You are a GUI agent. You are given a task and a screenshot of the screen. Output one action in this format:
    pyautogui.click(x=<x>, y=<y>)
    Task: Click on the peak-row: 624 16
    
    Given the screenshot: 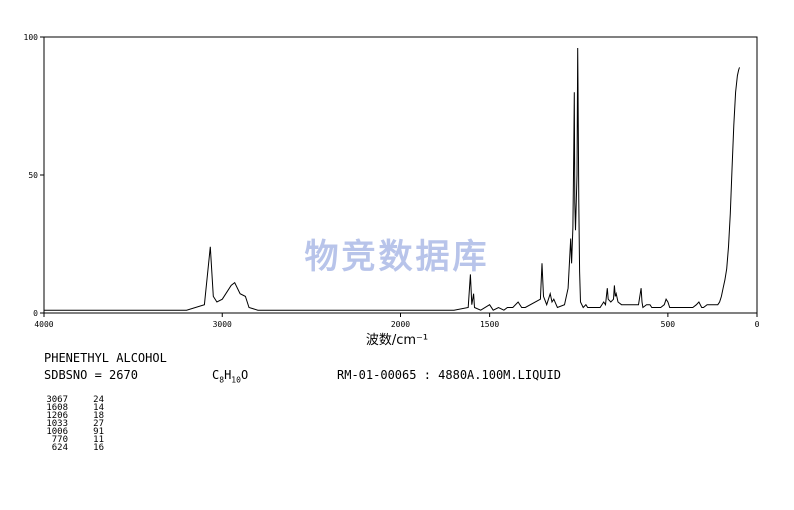 What is the action you would take?
    pyautogui.click(x=74, y=448)
    